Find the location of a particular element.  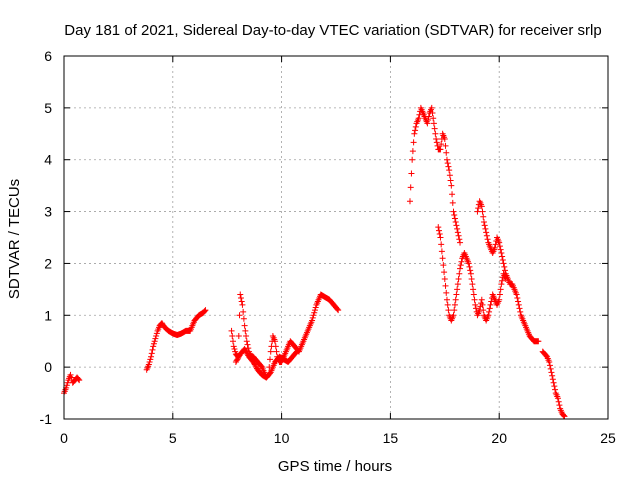

x-tick-label: 15 is located at coordinates (391, 438).